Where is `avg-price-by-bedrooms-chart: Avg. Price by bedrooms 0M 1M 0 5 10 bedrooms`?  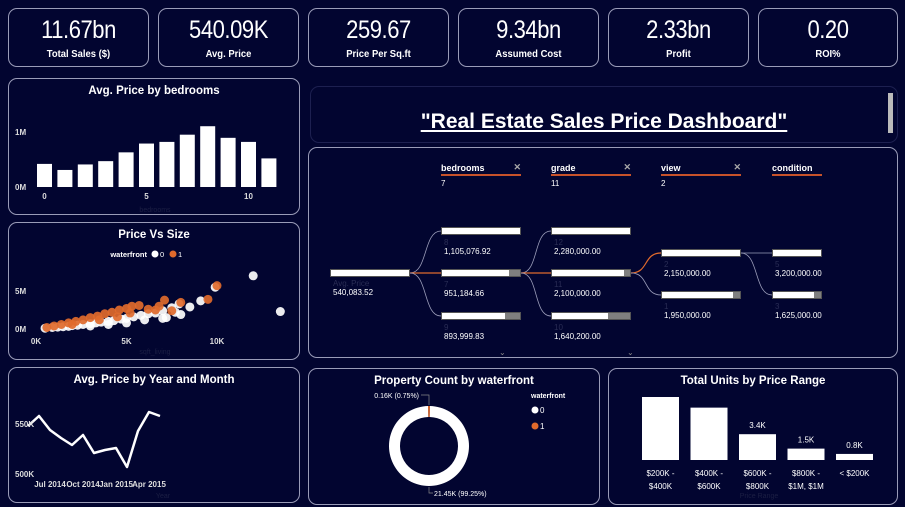
avg-price-by-bedrooms-chart: Avg. Price by bedrooms 0M 1M 0 5 10 bedrooms is located at coordinates (154, 146).